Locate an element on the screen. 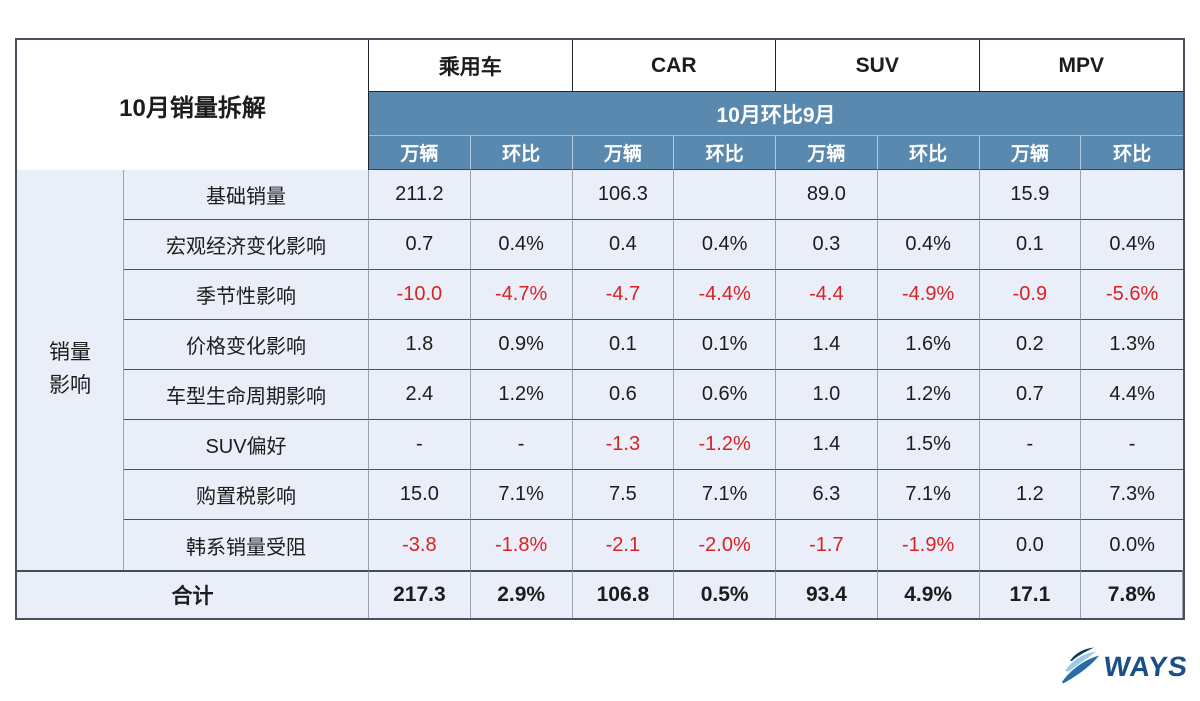 The height and width of the screenshot is (701, 1200). value-cell: 0.9% is located at coordinates (521, 345).